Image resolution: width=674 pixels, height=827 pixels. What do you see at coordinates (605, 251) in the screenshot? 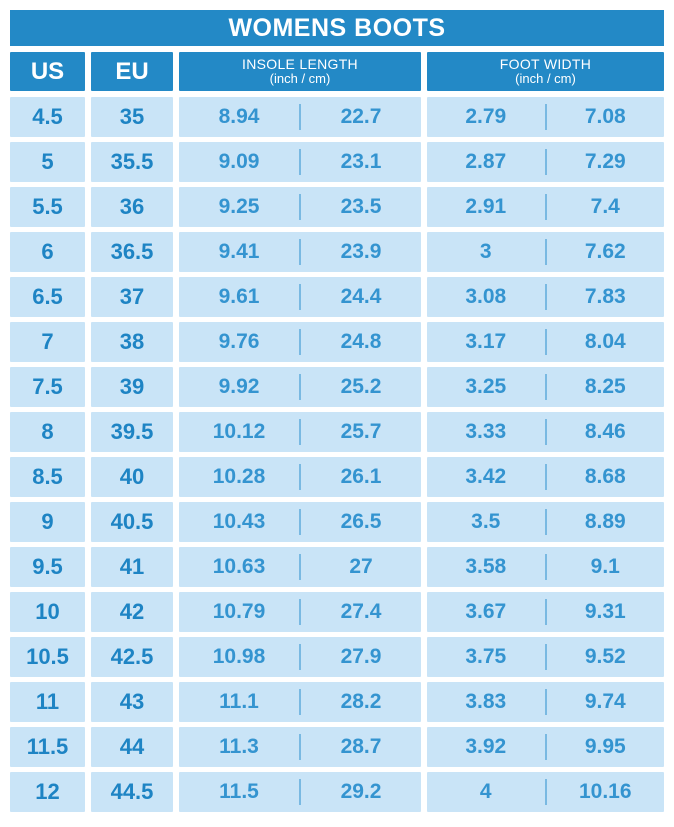
I see `width-cm-value: 7.62` at bounding box center [605, 251].